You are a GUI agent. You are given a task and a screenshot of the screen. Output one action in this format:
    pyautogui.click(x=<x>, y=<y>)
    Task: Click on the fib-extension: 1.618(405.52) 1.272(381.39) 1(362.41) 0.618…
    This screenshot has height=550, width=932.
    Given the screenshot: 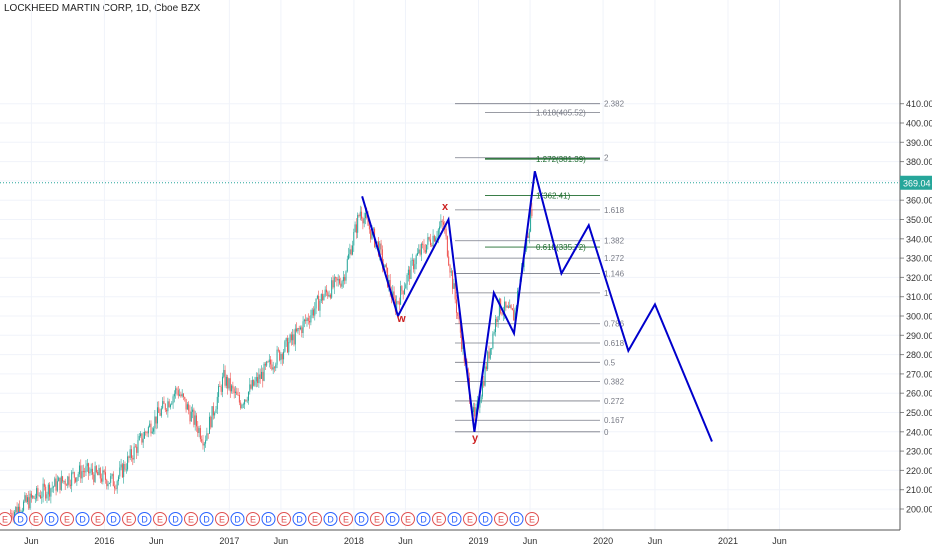 What is the action you would take?
    pyautogui.click(x=542, y=180)
    